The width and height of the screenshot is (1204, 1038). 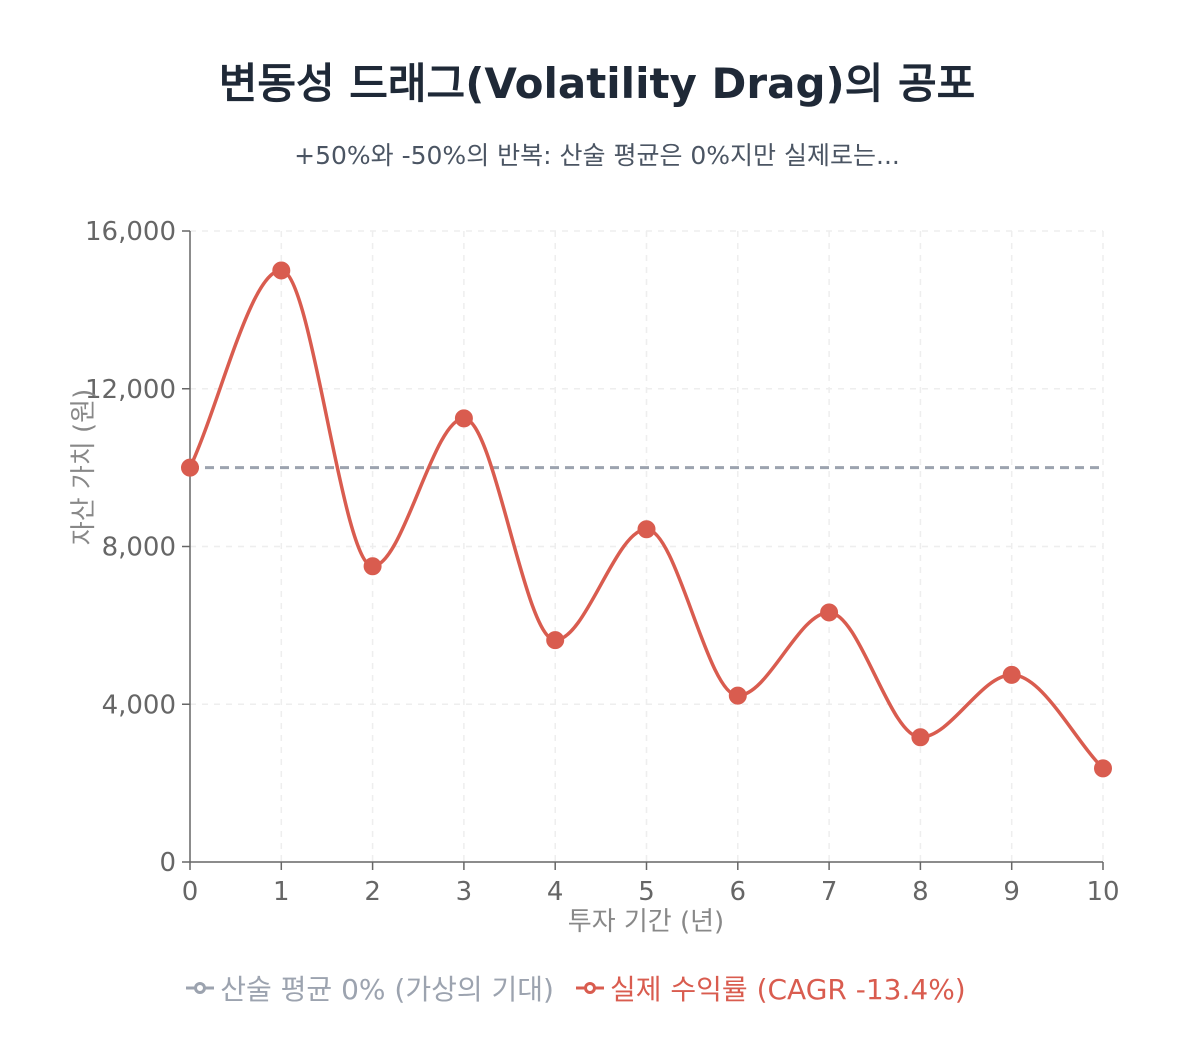 I want to click on legend-label-arithmetic-mean: 산술 평균 0% (가상의 기대), so click(x=387, y=989).